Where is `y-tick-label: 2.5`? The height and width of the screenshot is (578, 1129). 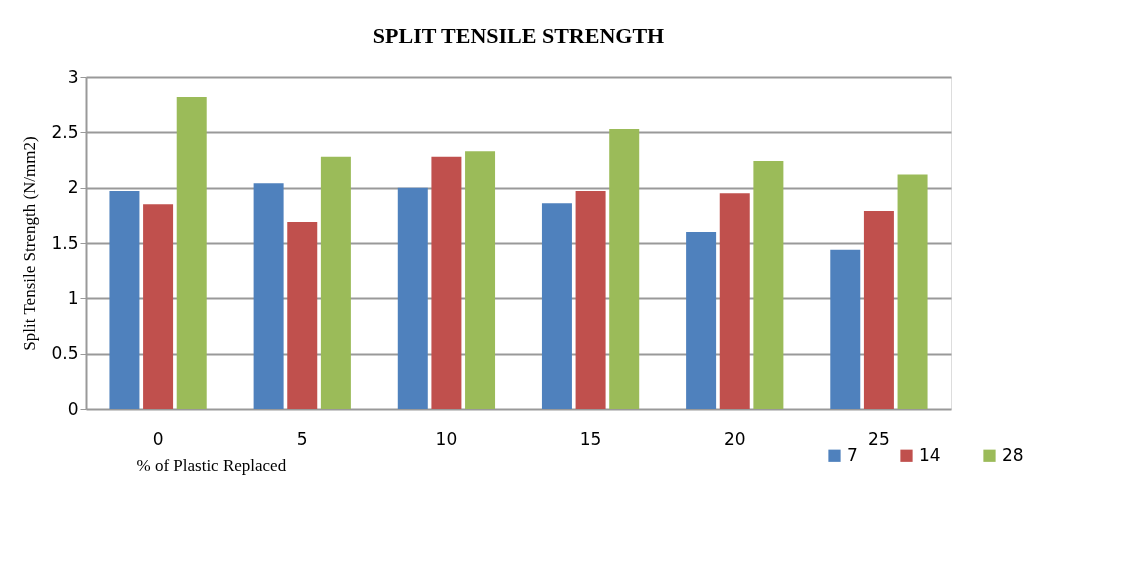
y-tick-label: 2.5 is located at coordinates (65, 131).